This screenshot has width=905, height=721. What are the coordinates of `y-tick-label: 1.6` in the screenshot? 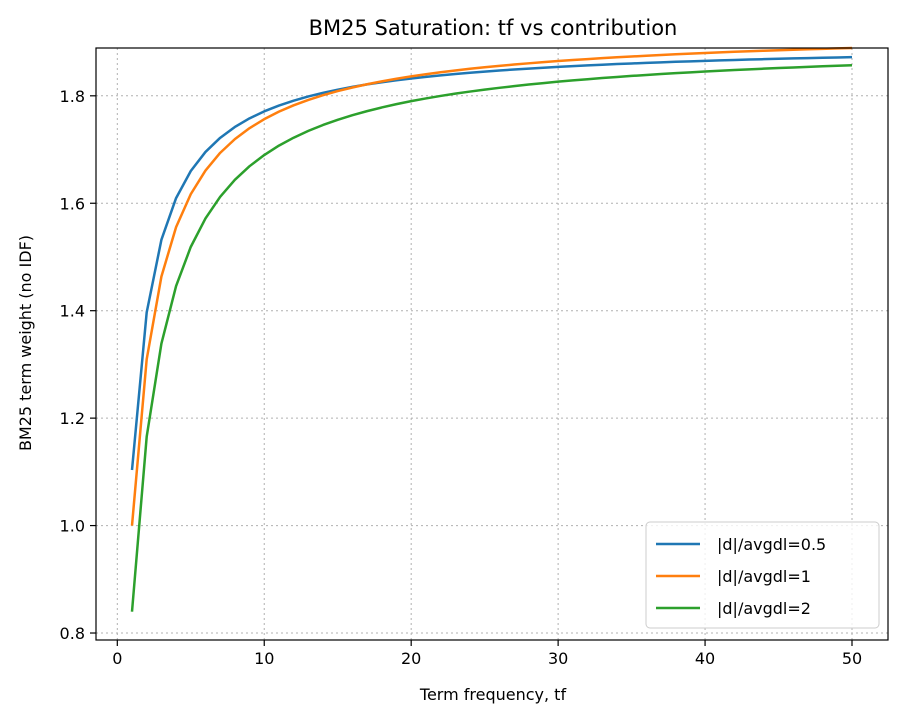 It's located at (72, 203).